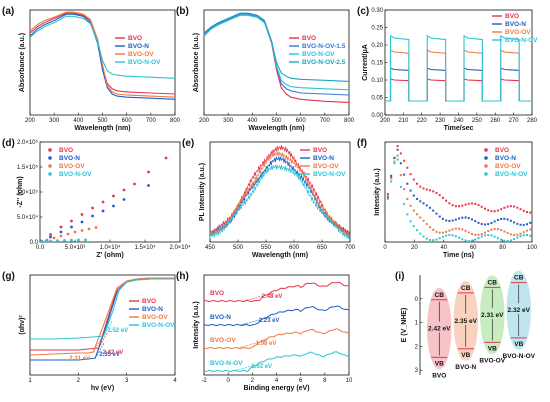 This screenshot has height=402, width=550. Describe the element at coordinates (329, 174) in the screenshot. I see `legend-entry: BVO-N-OV` at that location.